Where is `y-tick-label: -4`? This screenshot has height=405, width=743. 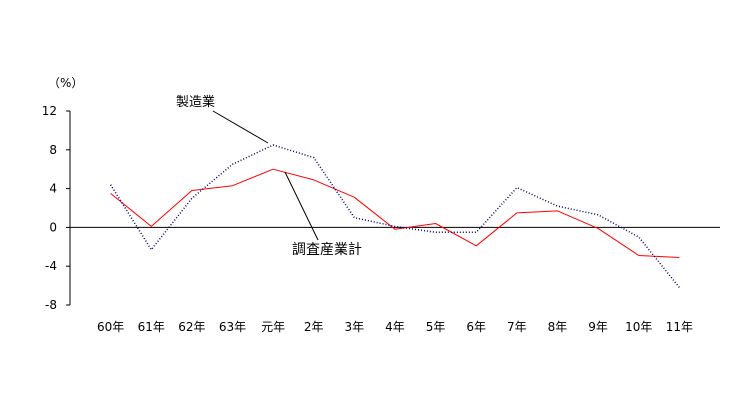 y-tick-label: -4 is located at coordinates (51, 266).